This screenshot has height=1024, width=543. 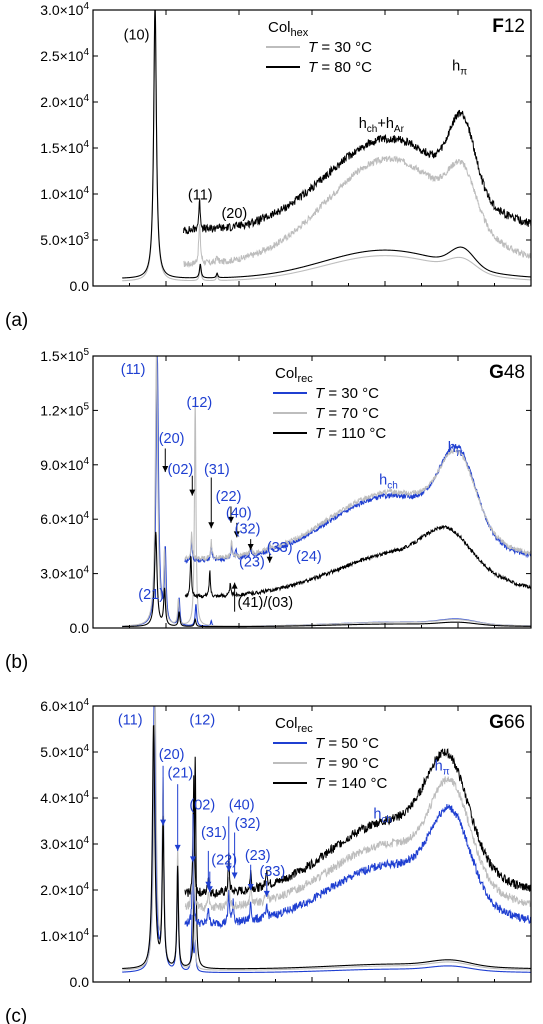 What do you see at coordinates (16, 1015) in the screenshot?
I see `panel-label: (c)` at bounding box center [16, 1015].